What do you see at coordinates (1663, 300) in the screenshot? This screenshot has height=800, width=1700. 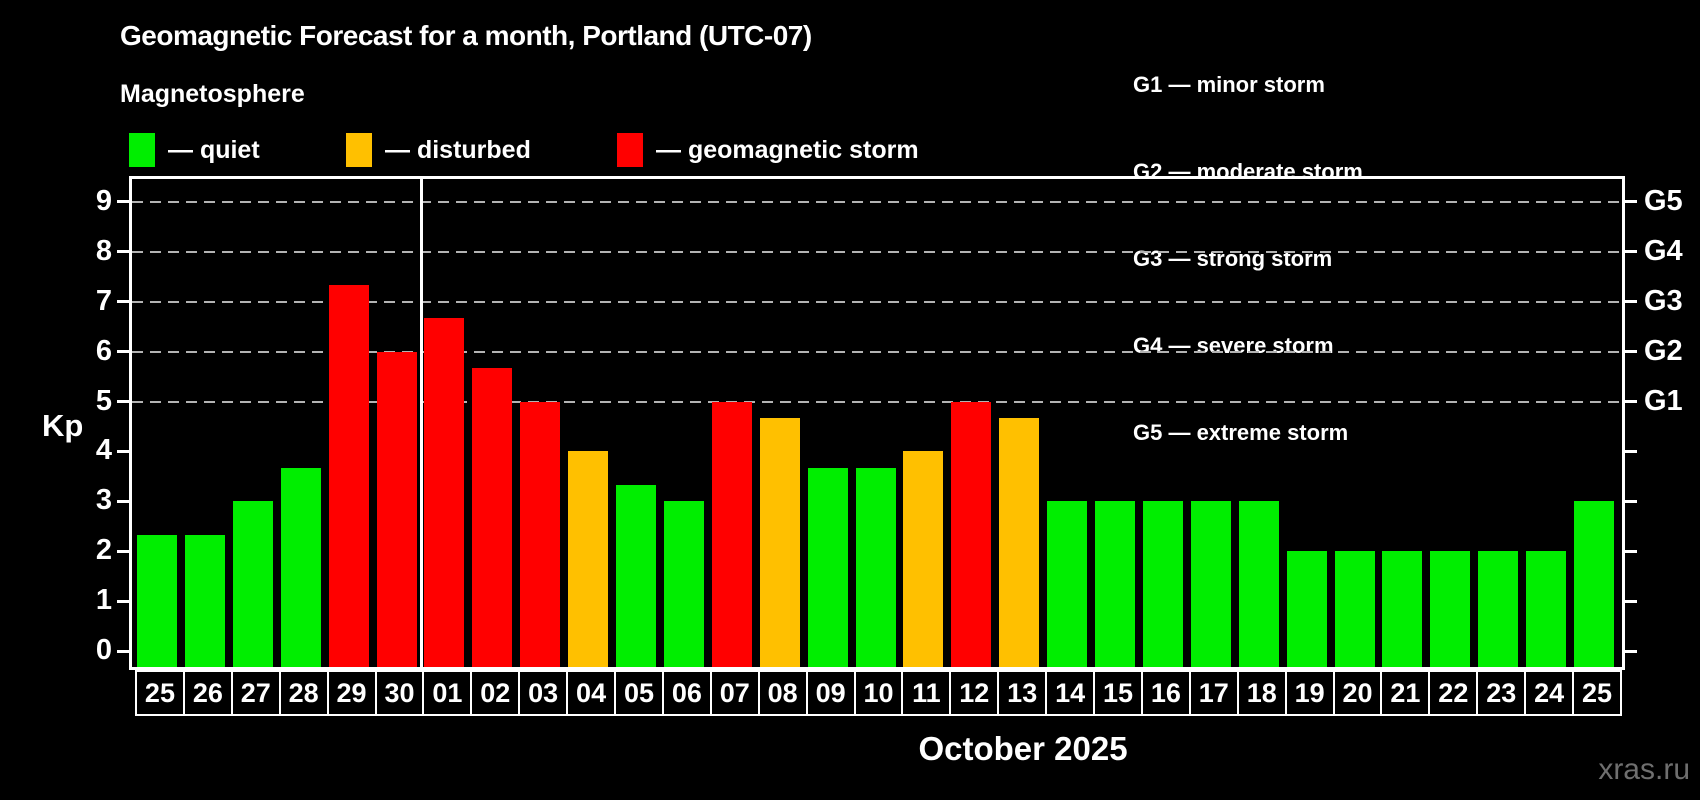 I see `right-axis-label-g3: G3` at bounding box center [1663, 300].